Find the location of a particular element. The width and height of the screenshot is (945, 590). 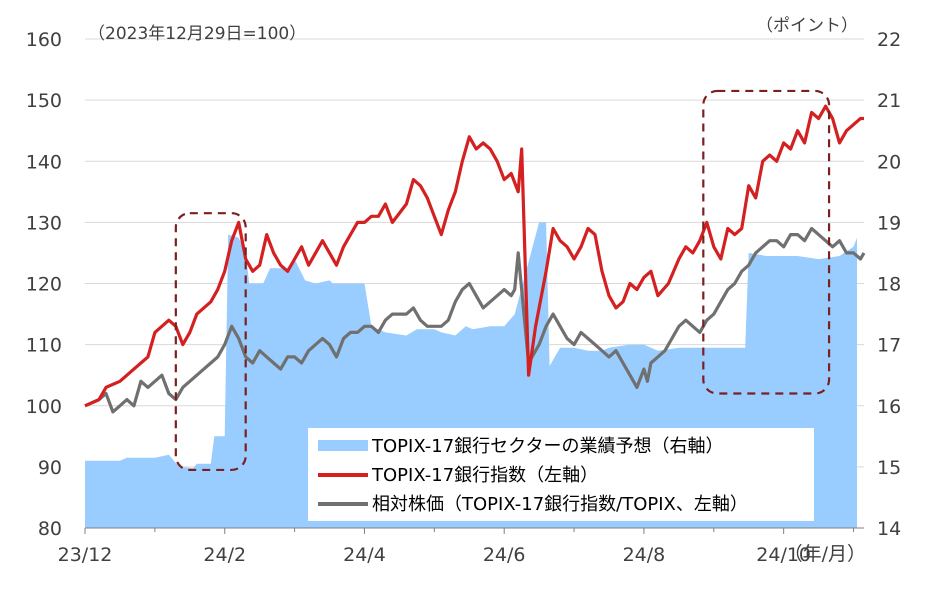

x-tick-label: 24/2 is located at coordinates (224, 555).